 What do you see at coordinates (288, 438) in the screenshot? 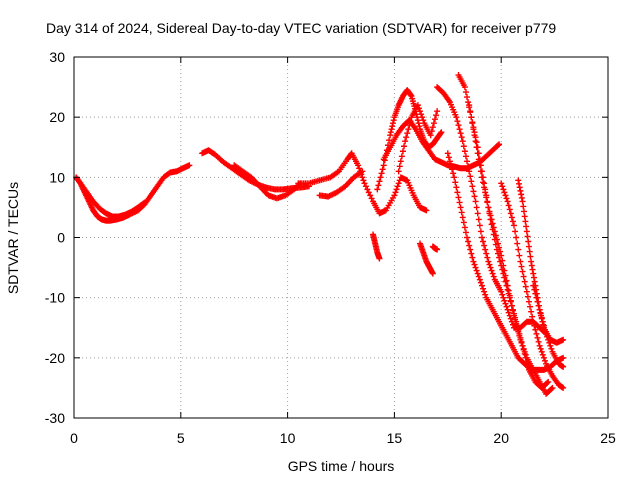
I see `x-tick-label: 10` at bounding box center [288, 438].